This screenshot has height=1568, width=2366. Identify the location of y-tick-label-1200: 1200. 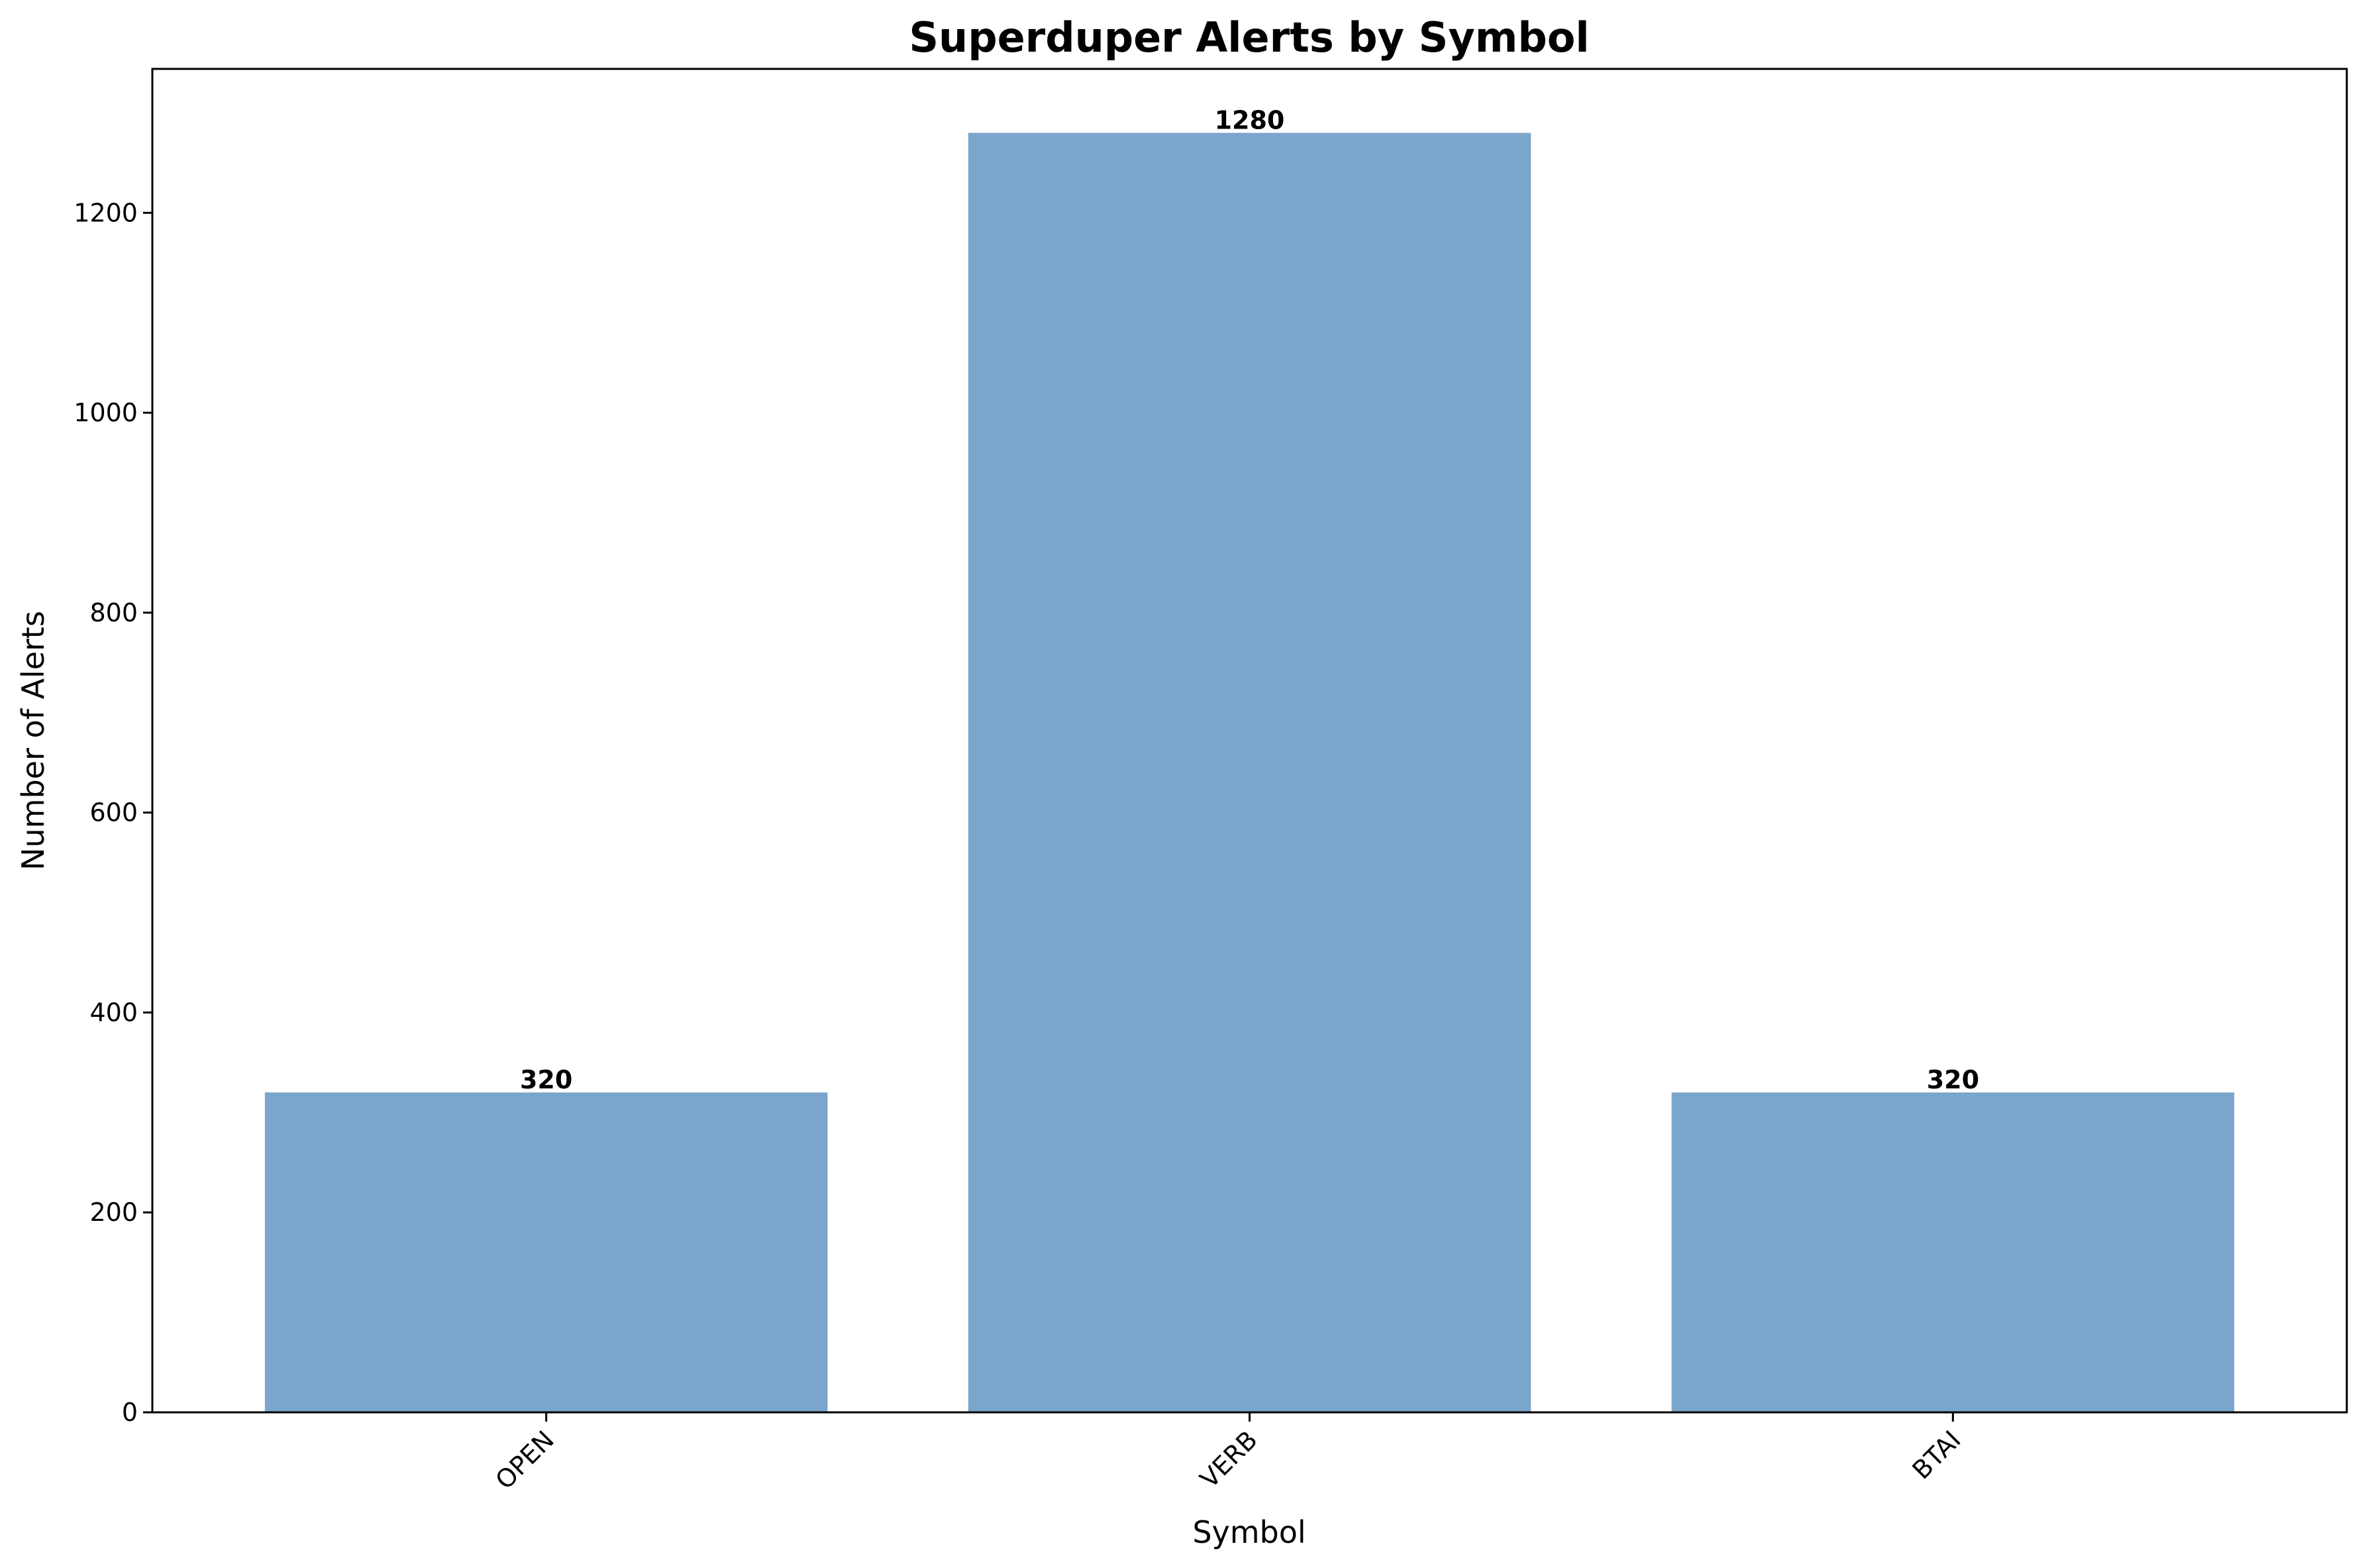
(106, 212).